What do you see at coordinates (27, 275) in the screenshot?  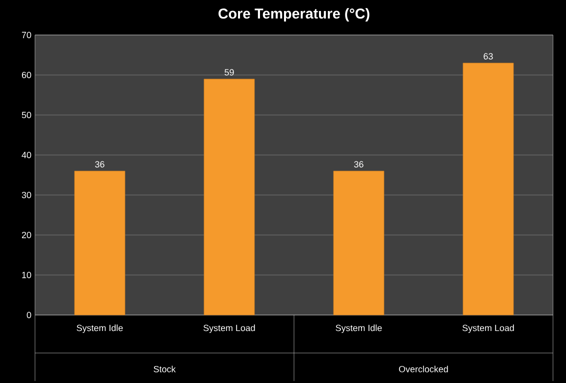 I see `y-tick-label: 10` at bounding box center [27, 275].